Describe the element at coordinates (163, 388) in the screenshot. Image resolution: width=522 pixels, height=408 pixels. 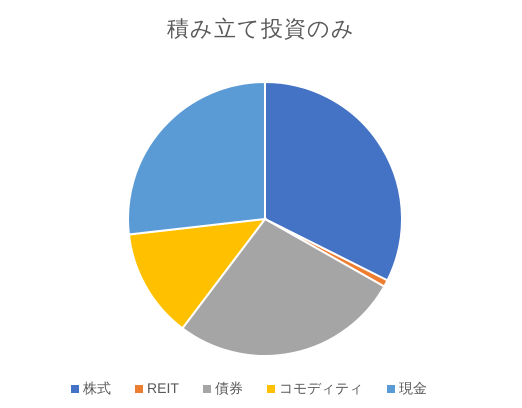
I see `legend-label: REIT` at that location.